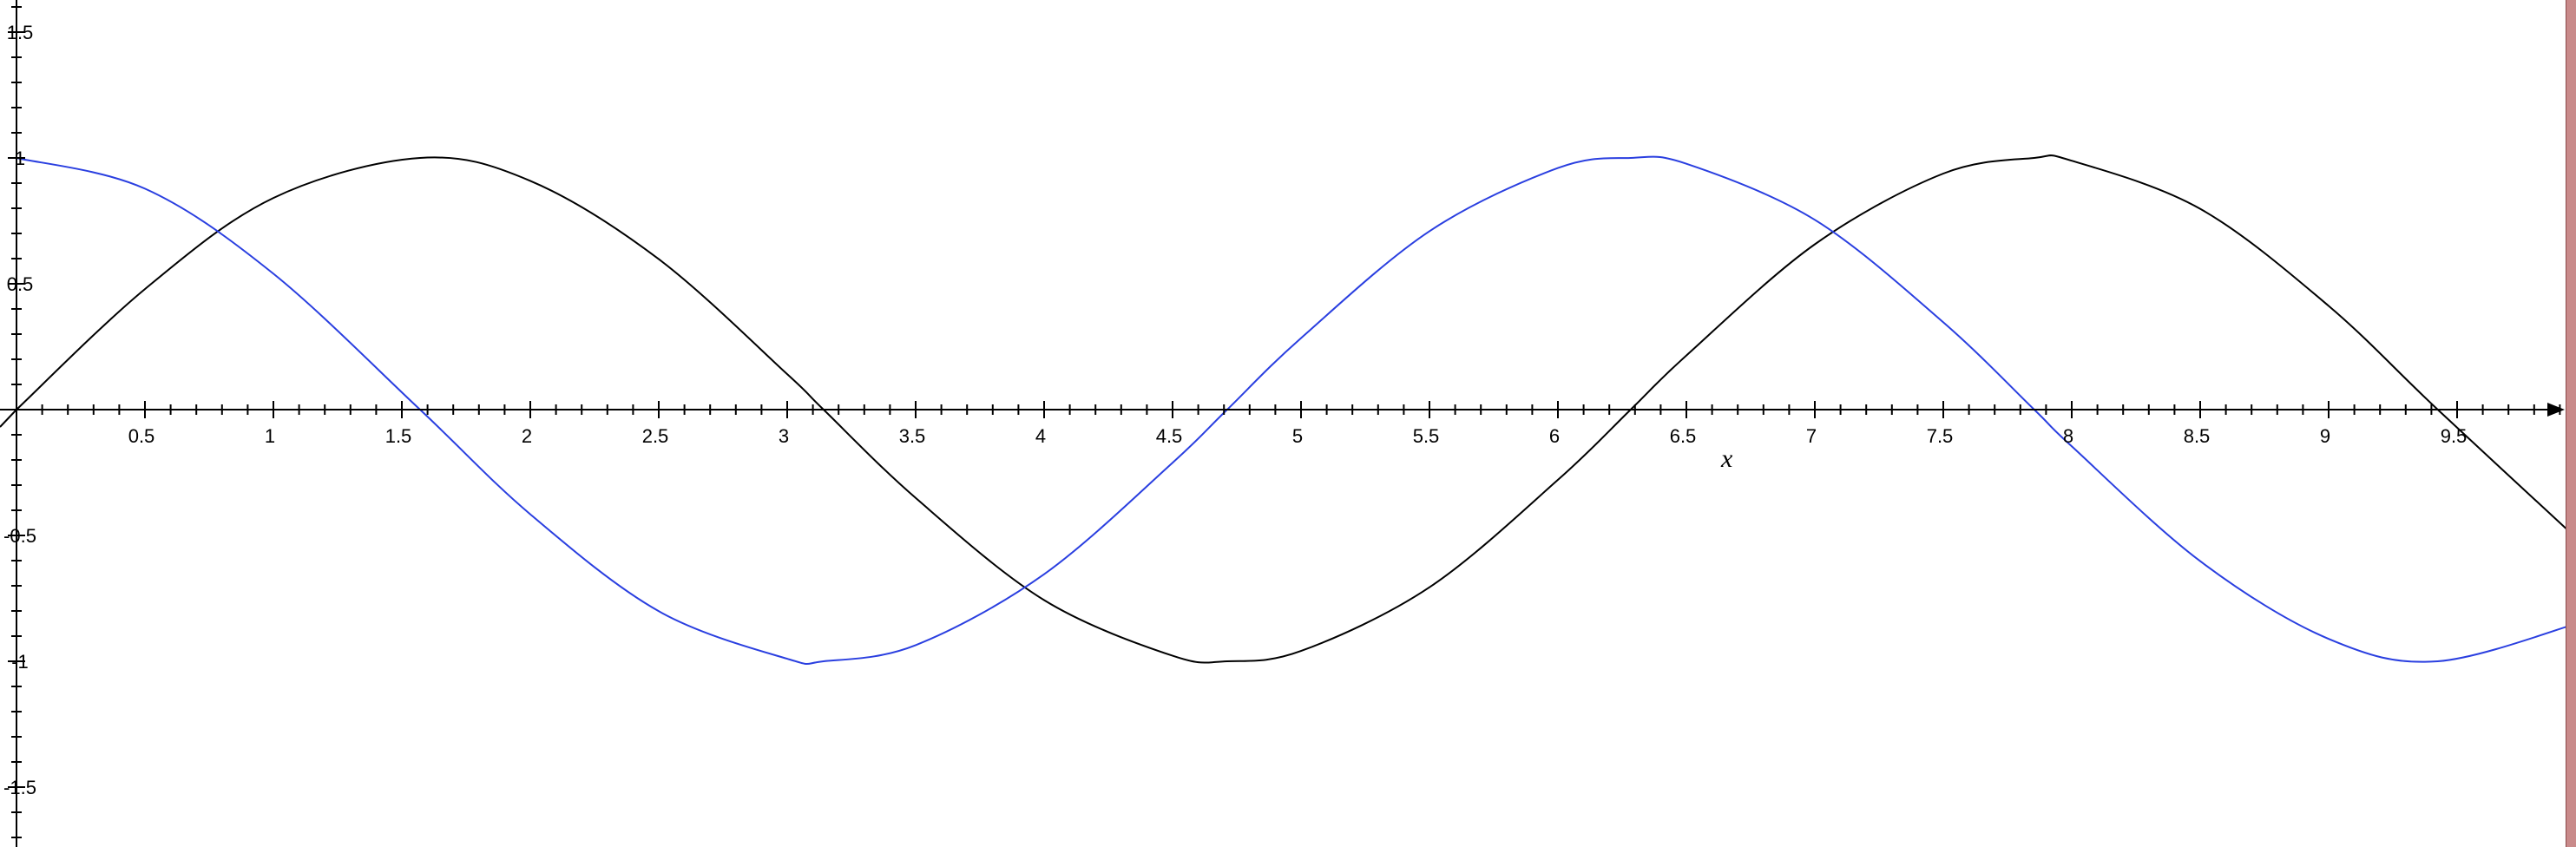 The image size is (2576, 847). I want to click on x-tick-label: 2.5, so click(655, 436).